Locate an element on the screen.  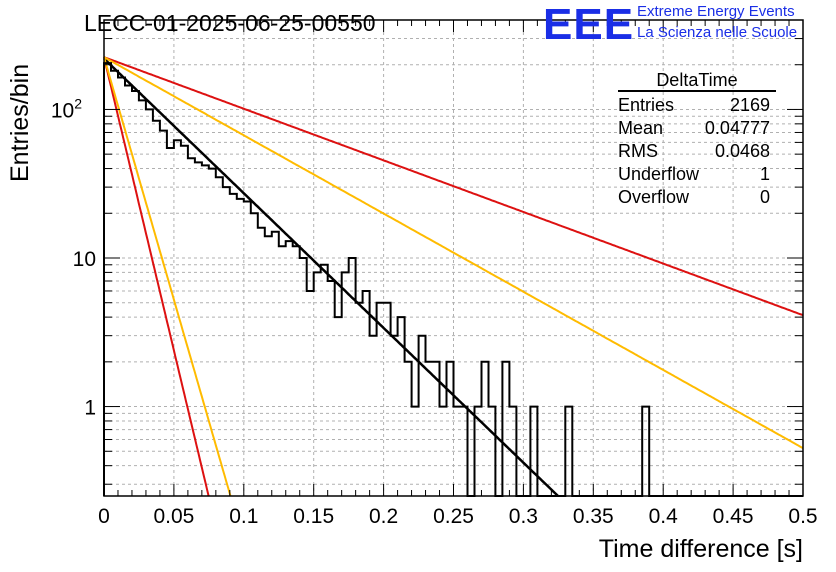
stats-value: 1 is located at coordinates (764, 174).